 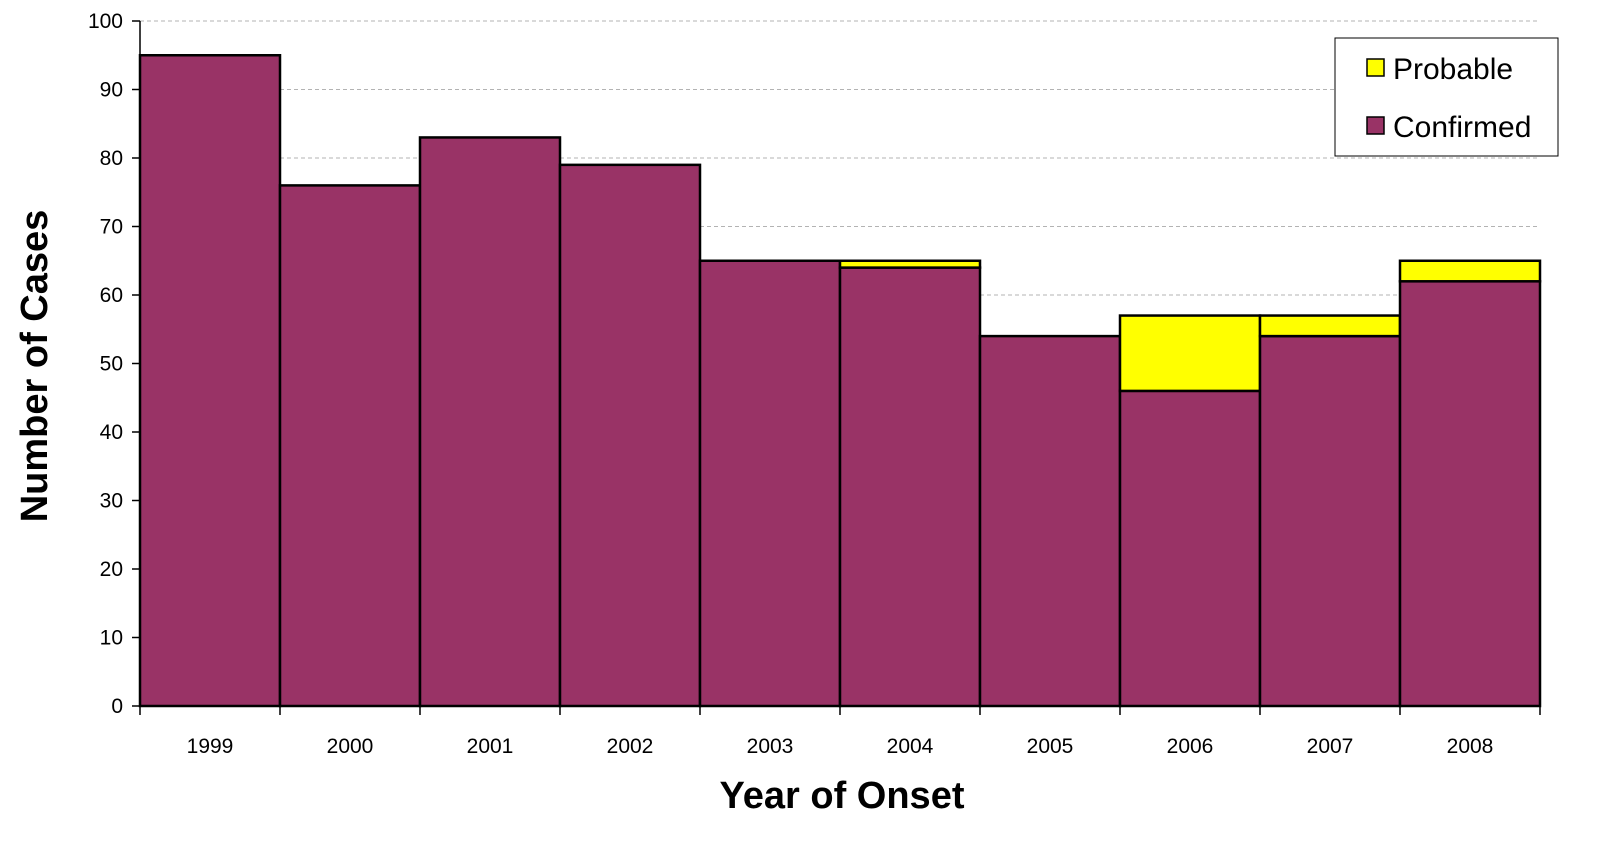 I want to click on x-tick-label: 2008, so click(x=1470, y=746).